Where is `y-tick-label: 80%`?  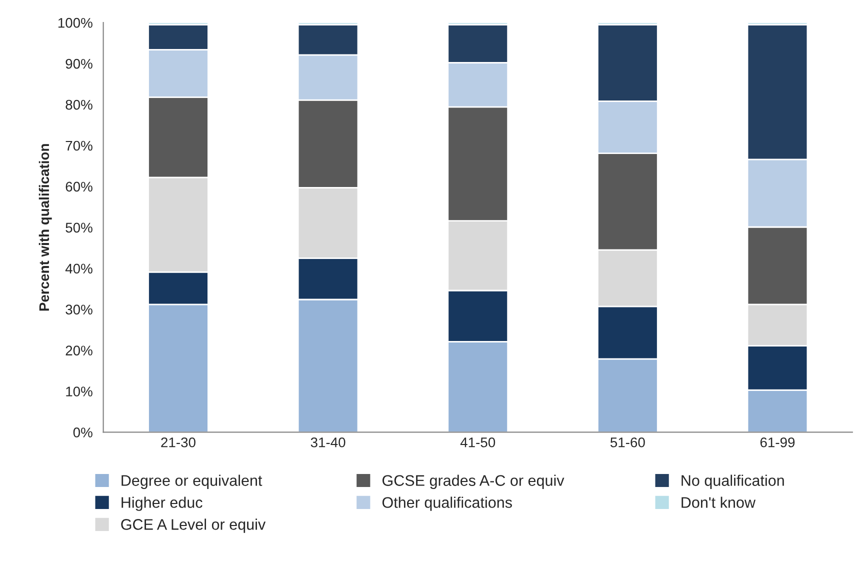 y-tick-label: 80% is located at coordinates (79, 105).